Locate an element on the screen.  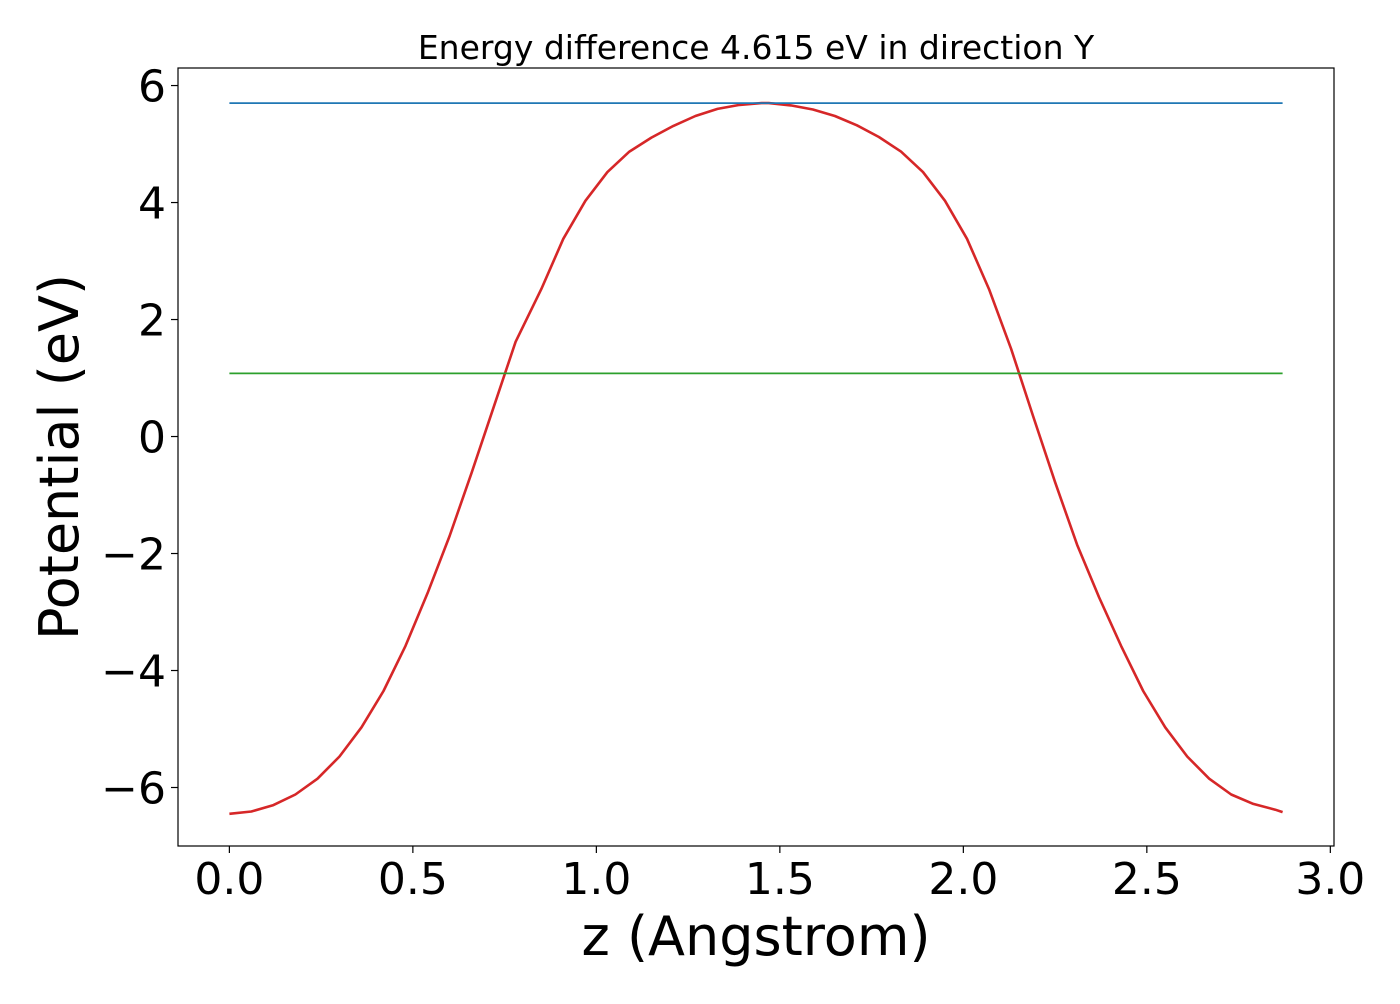
x-axis: 0.0 0.5 1.0 1.5 2.0 2.5 3.0 is located at coordinates (779, 875).